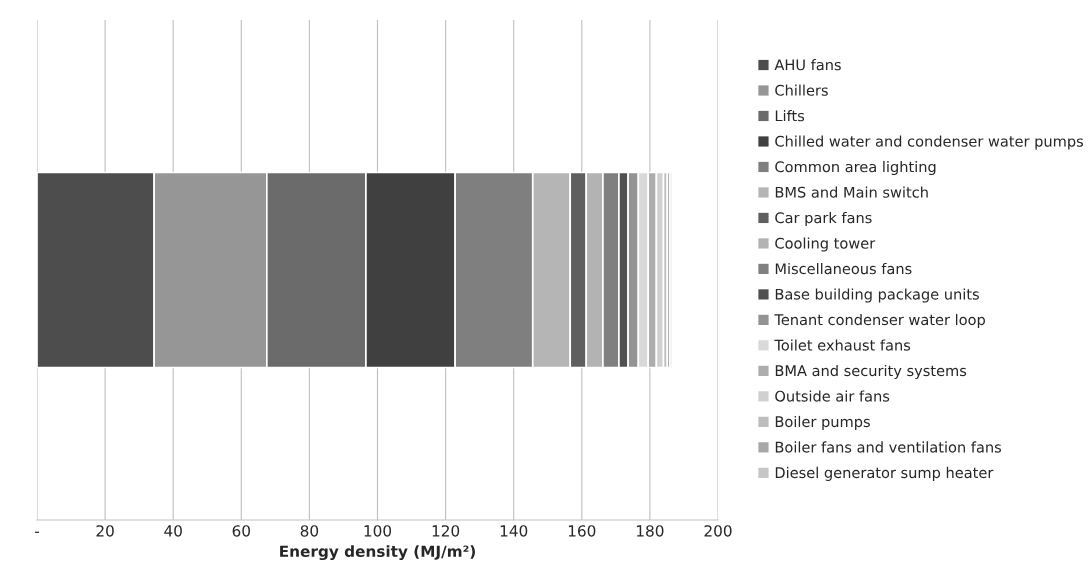 The height and width of the screenshot is (583, 1091). Describe the element at coordinates (309, 531) in the screenshot. I see `x-tick-label: 80` at that location.